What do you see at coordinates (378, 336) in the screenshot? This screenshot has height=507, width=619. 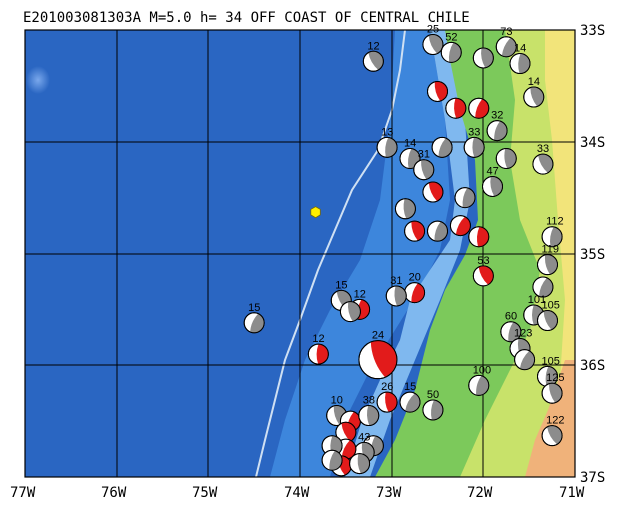 I see `depth-label: 24` at bounding box center [378, 336].